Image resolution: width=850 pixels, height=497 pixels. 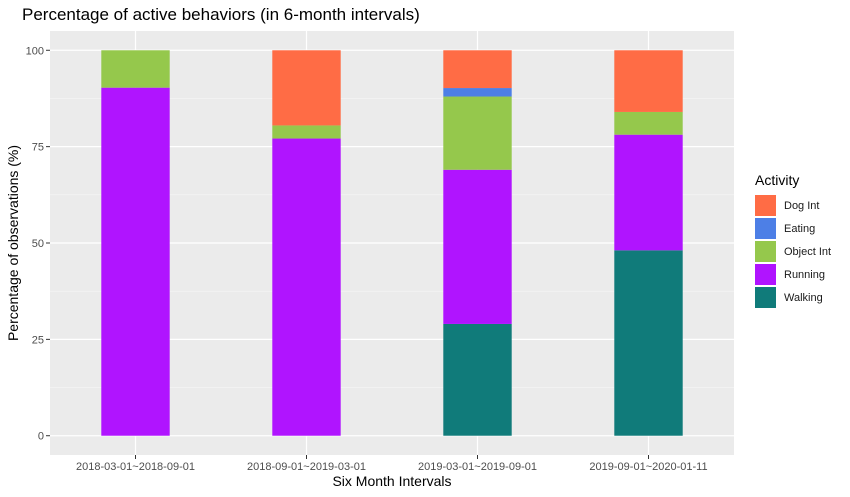 I want to click on legend-label: Running, so click(x=804, y=274).